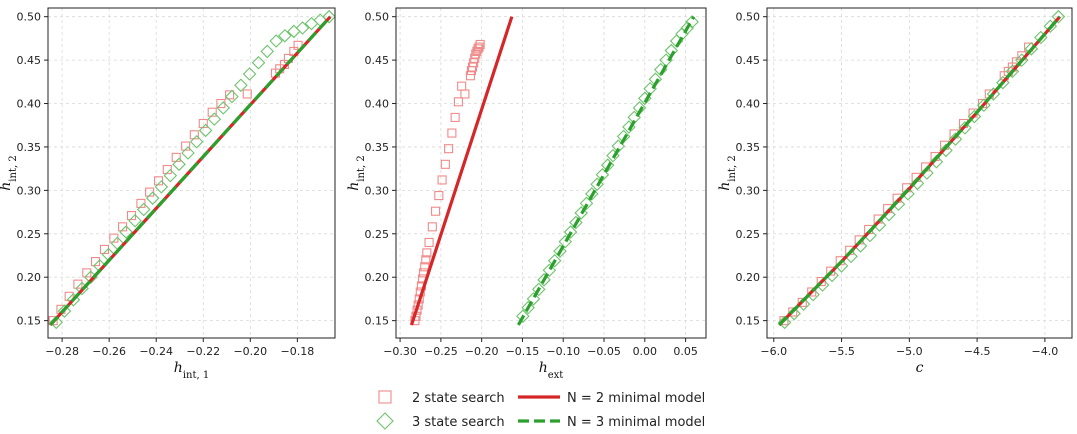 The height and width of the screenshot is (434, 1077). Describe the element at coordinates (440, 421) in the screenshot. I see `legend-item: 3 state search` at that location.